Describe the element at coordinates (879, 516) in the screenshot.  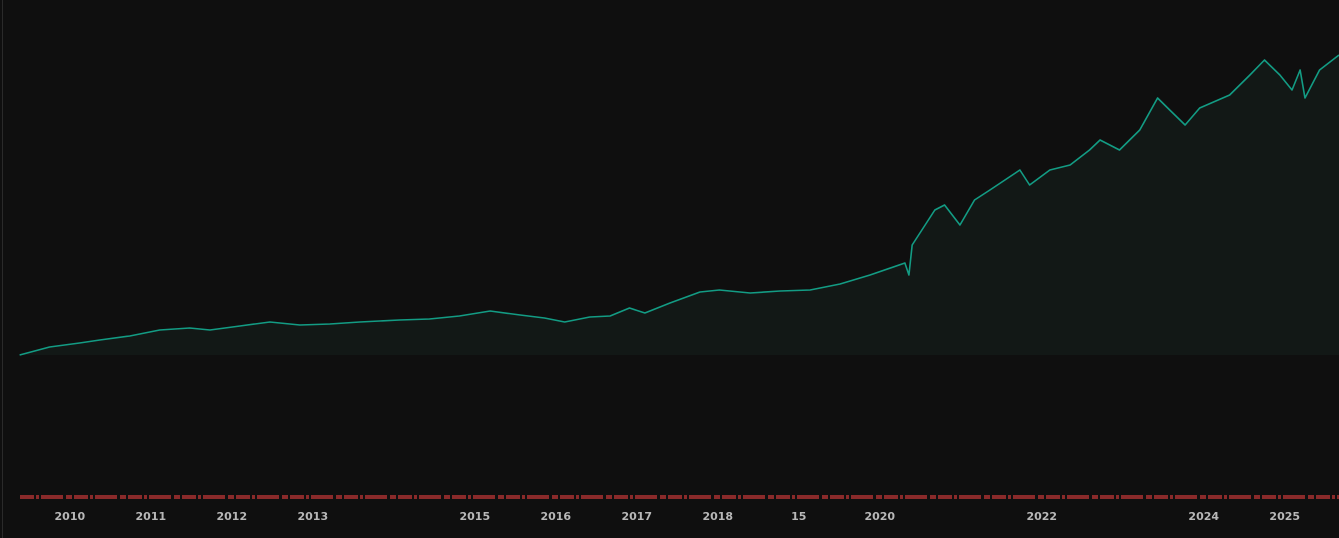
I see `x-tick-label: 2020` at that location.